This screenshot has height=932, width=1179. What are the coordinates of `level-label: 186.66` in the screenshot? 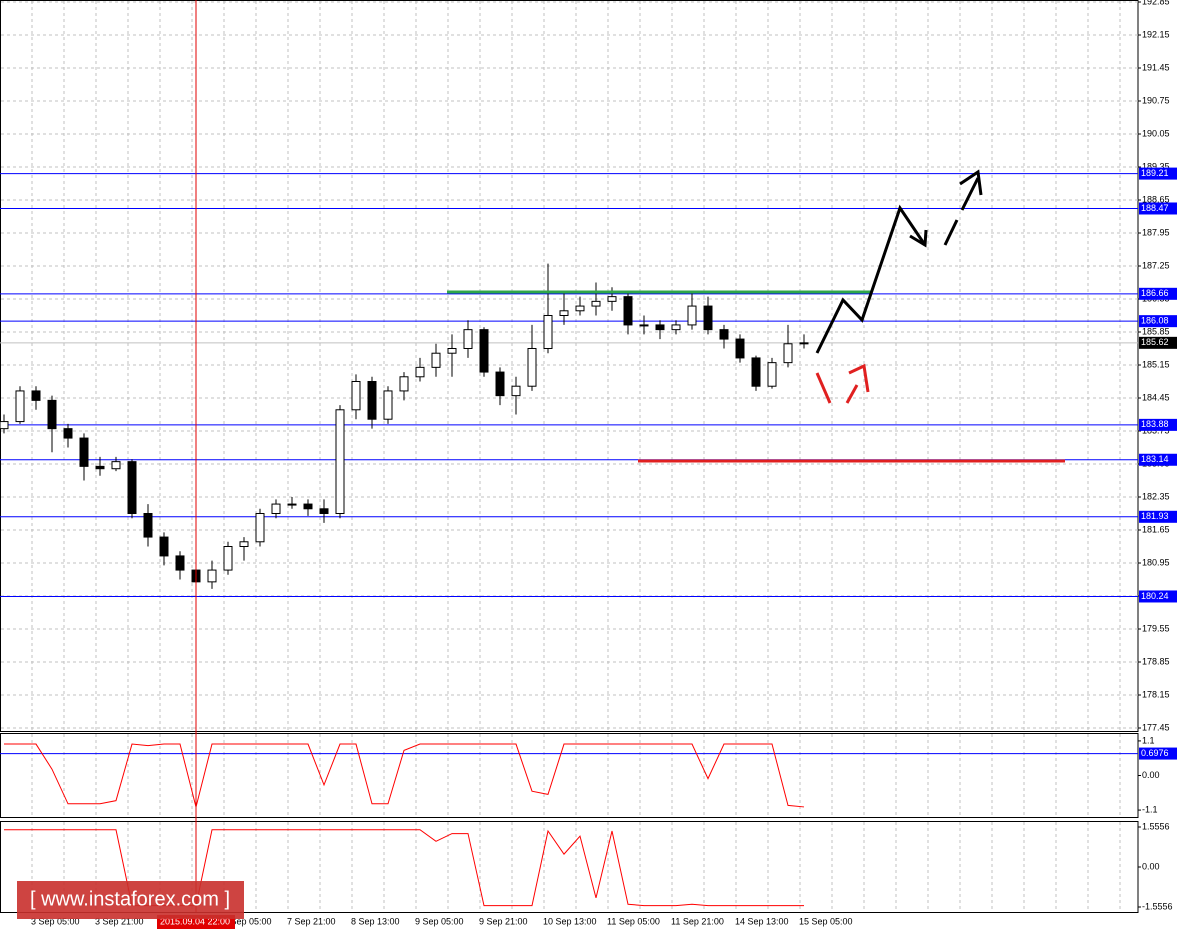 It's located at (1155, 293).